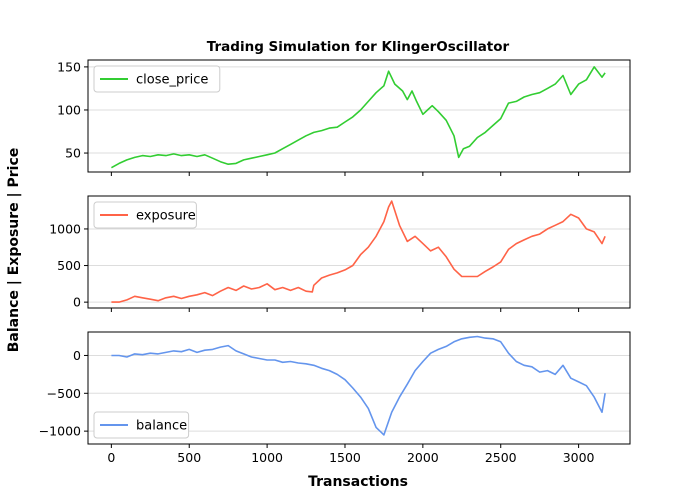 The height and width of the screenshot is (500, 700). I want to click on legend: exposure, so click(145, 215).